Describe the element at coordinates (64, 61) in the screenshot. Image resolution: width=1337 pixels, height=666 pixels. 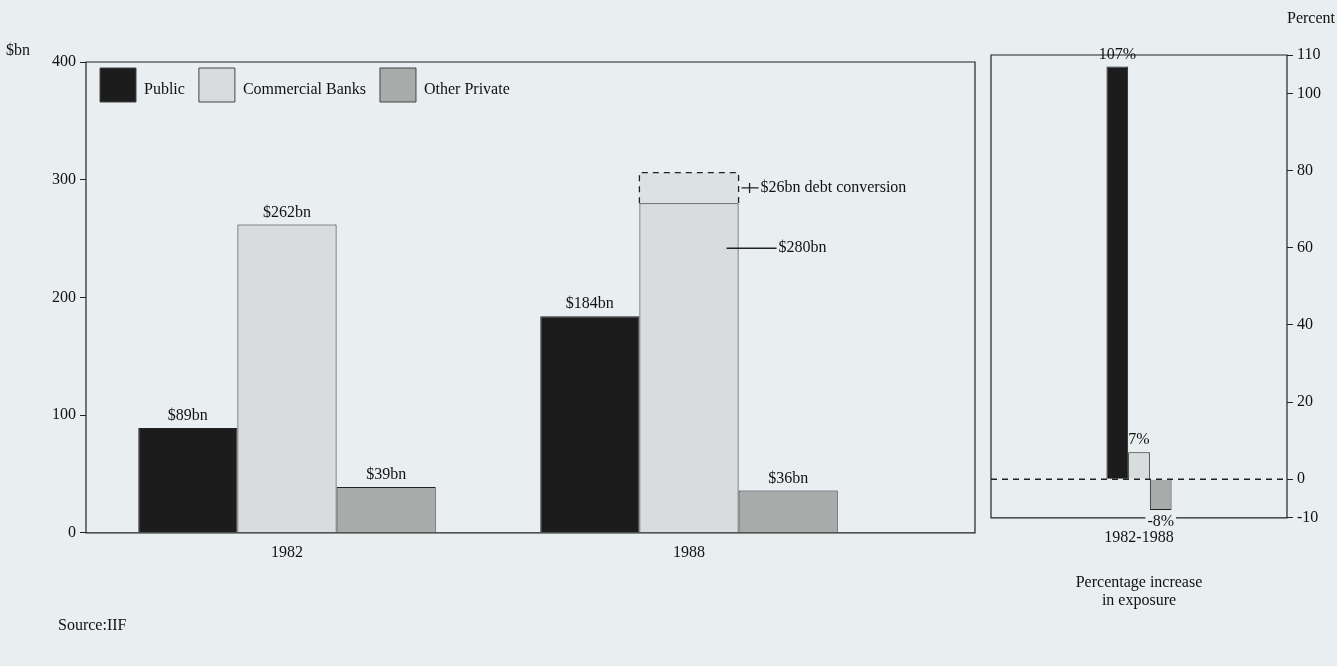
I see `y-tick-label: 400` at that location.